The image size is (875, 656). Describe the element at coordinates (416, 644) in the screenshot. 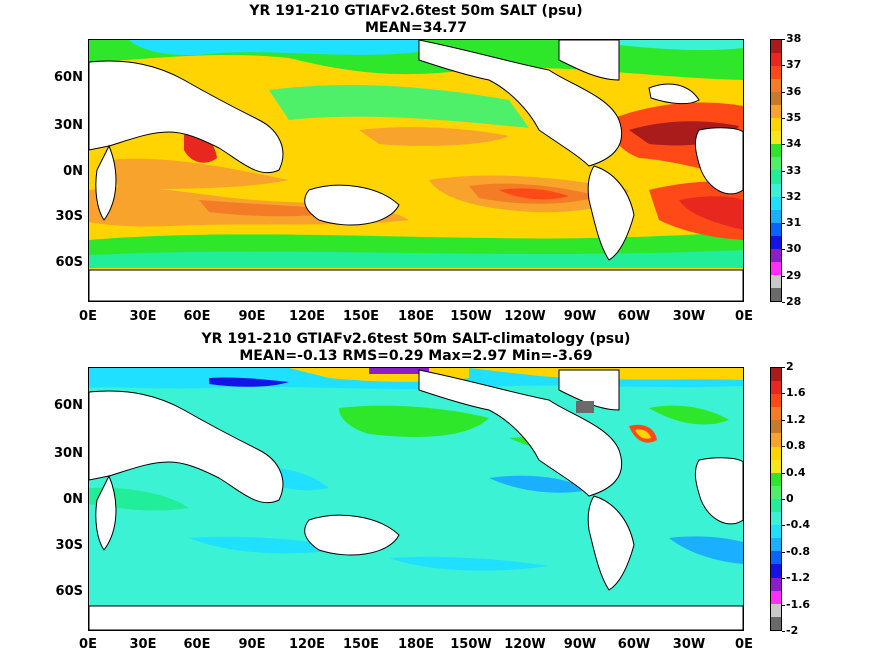

I see `bottom-x-label-180e: 180E` at that location.